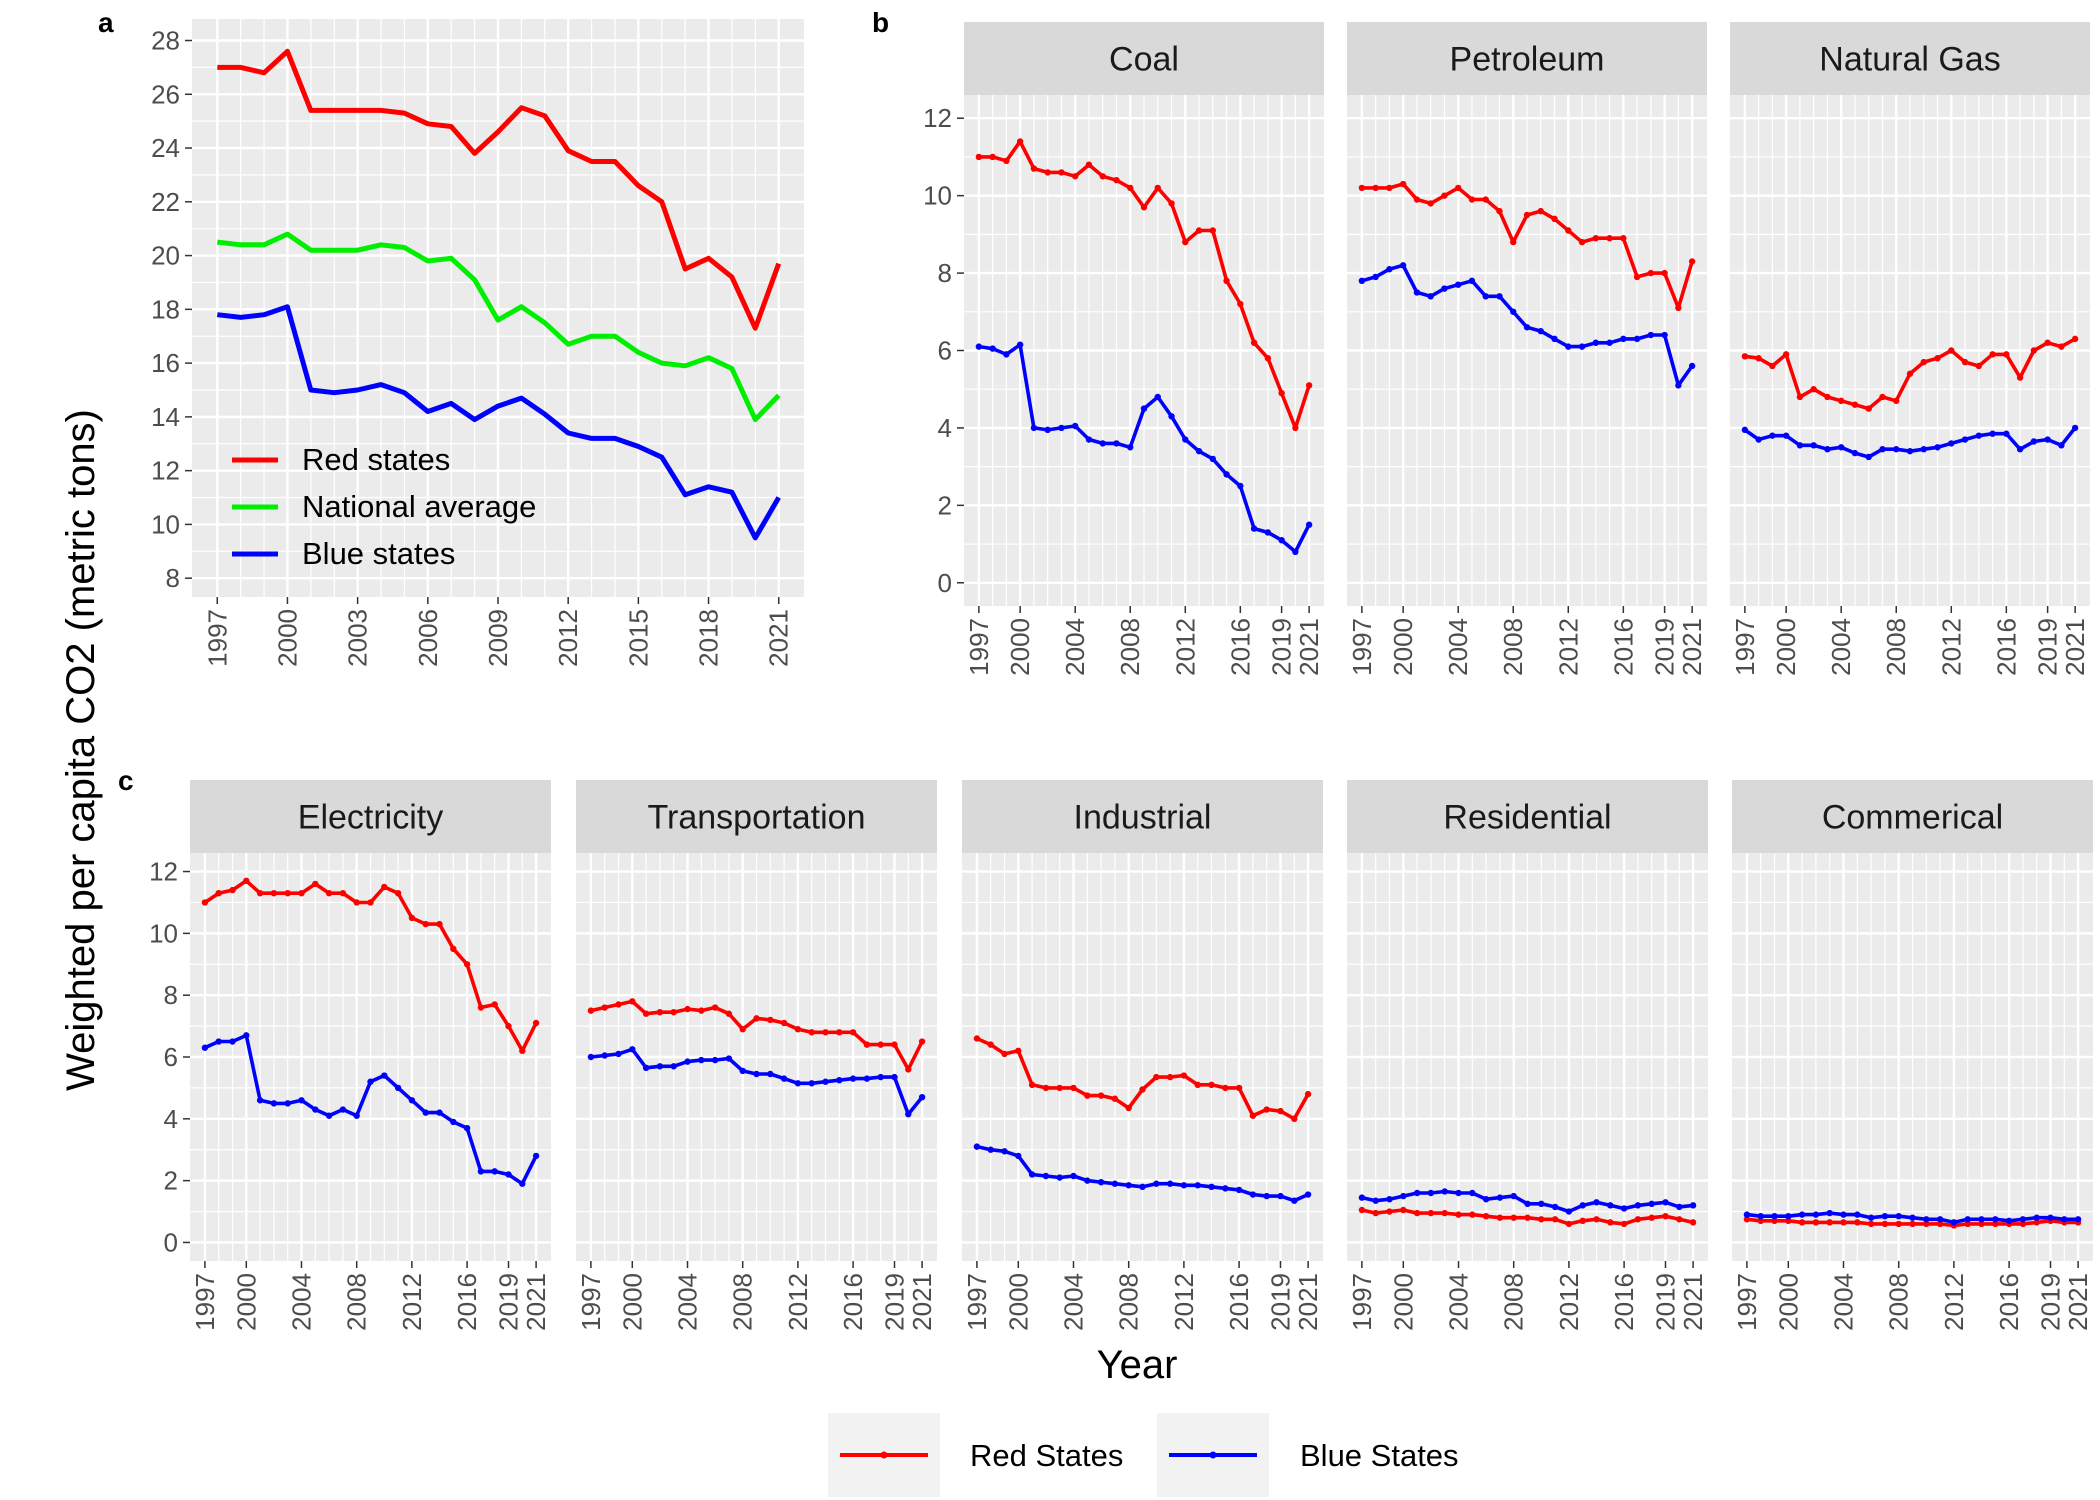 The height and width of the screenshot is (1500, 2100). What do you see at coordinates (428, 638) in the screenshot?
I see `x-tick-label: 2006` at bounding box center [428, 638].